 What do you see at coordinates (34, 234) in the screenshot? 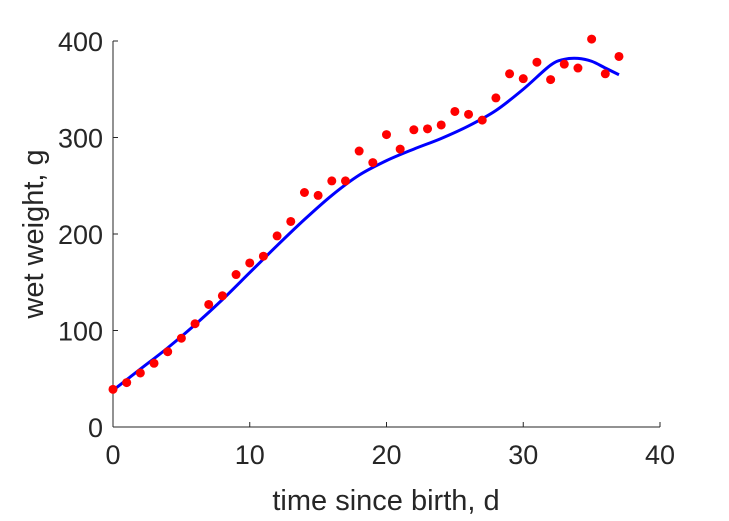
I see `y-axis-label: wet weight, g` at bounding box center [34, 234].